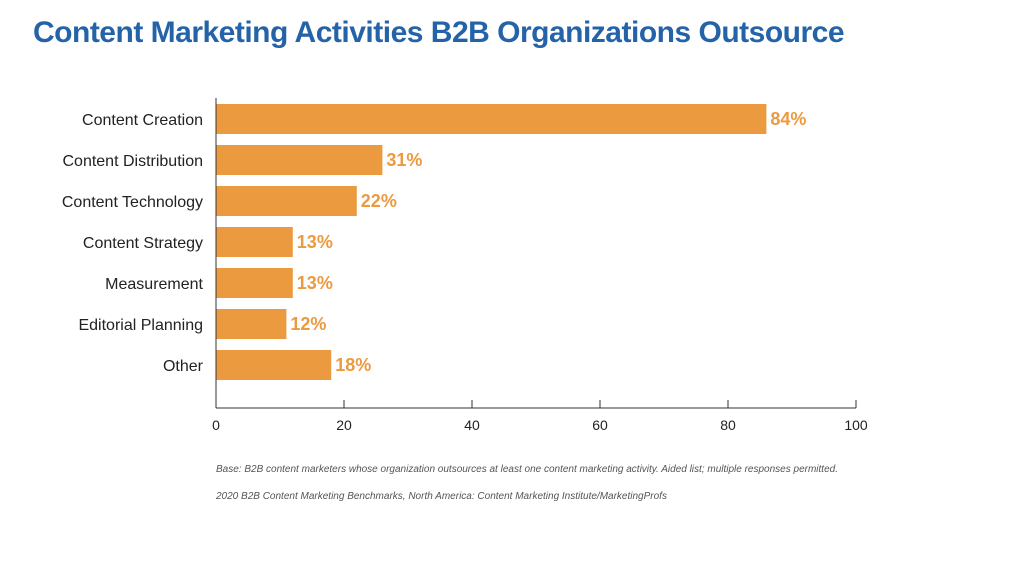  I want to click on category-label: Content Technology, so click(132, 202).